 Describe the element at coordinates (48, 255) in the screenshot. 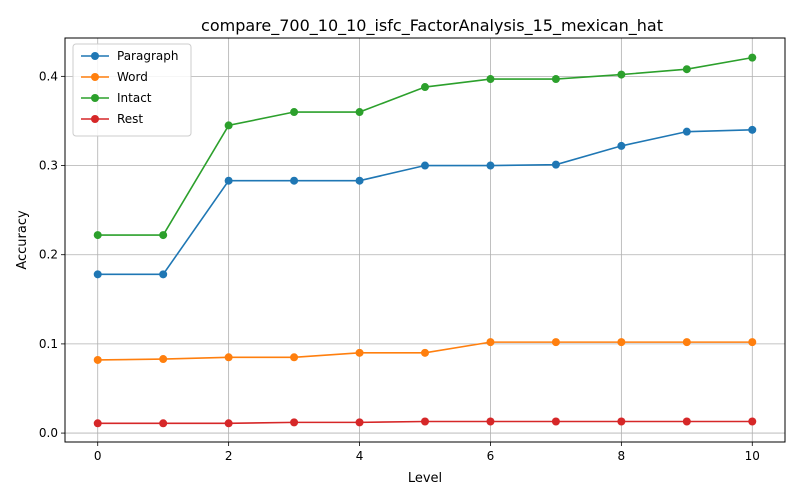

I see `y-tick-label: 0.2` at that location.